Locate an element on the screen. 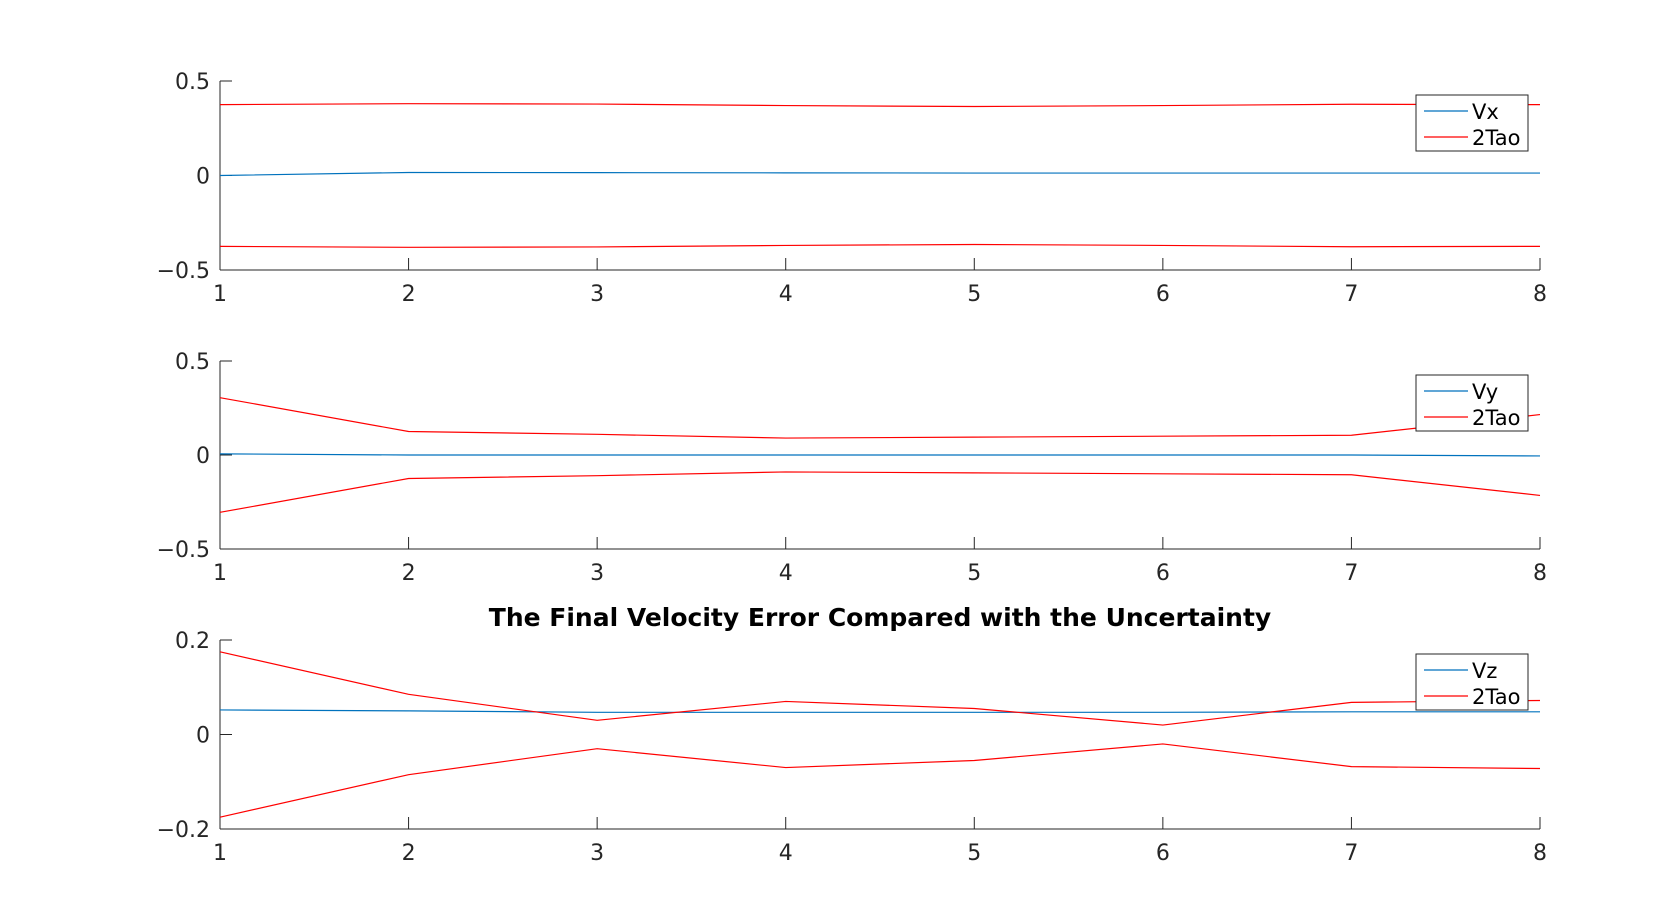 The image size is (1680, 919). series-line-vx is located at coordinates (879, 174).